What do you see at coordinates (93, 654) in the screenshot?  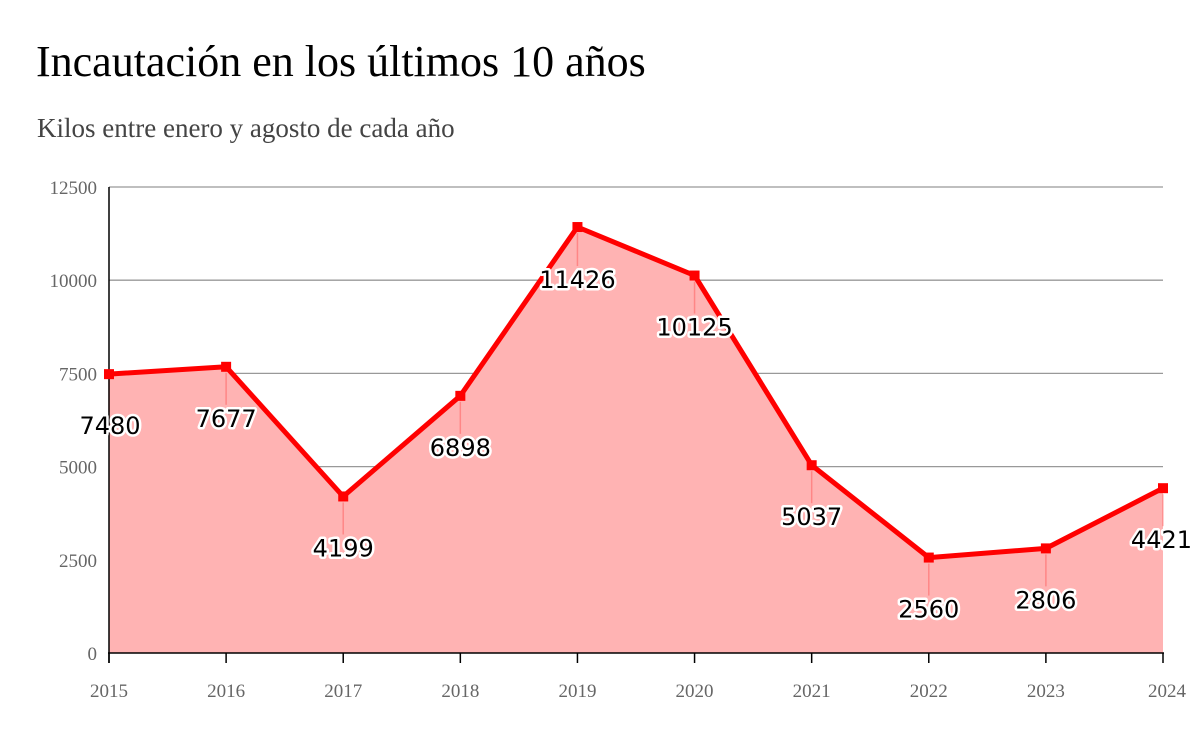 I see `y-tick-label: 0` at bounding box center [93, 654].